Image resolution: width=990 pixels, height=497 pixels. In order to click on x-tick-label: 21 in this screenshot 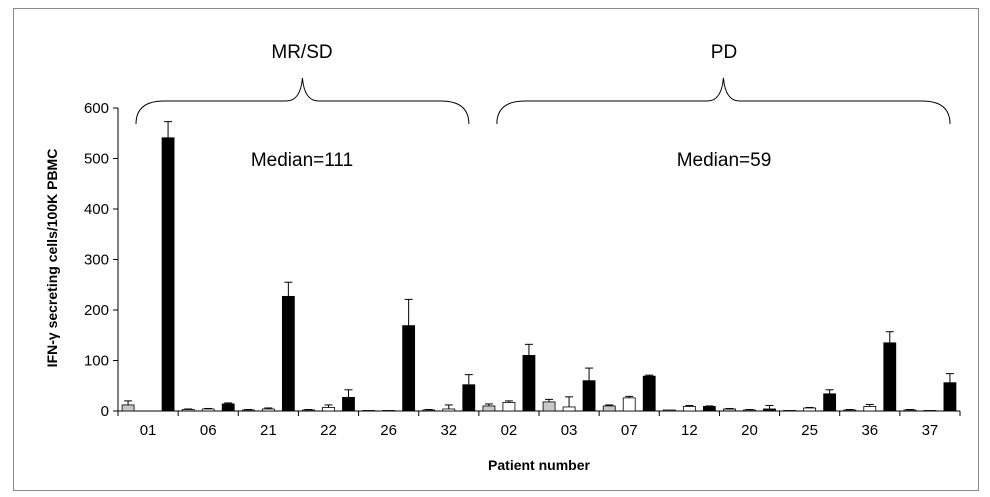, I will do `click(268, 430)`.